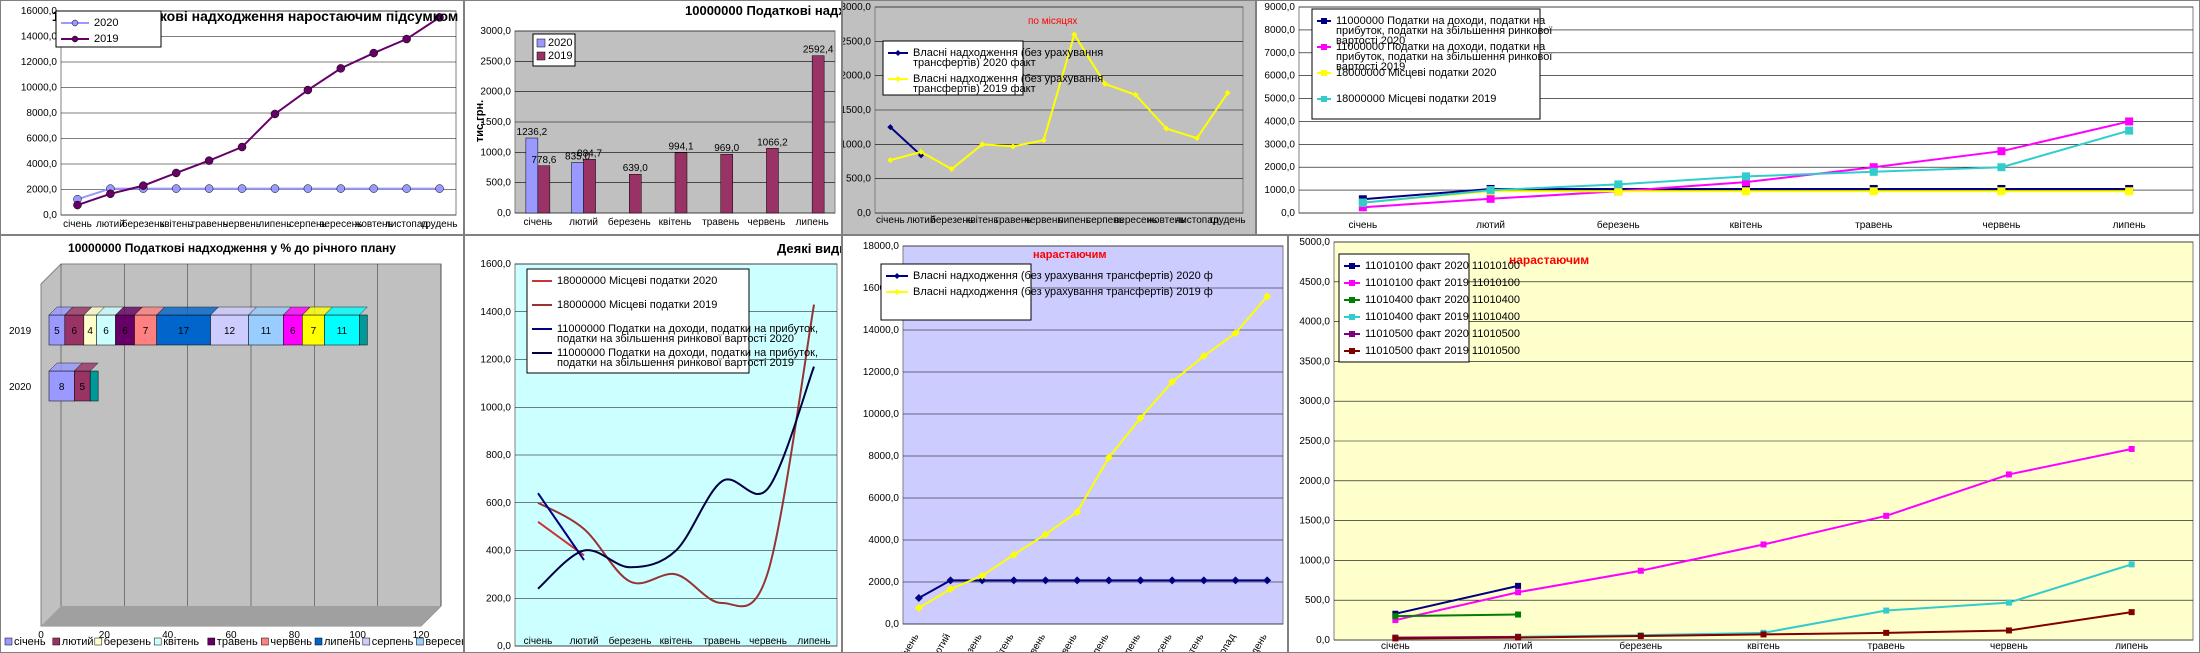 This screenshot has height=653, width=2200. I want to click on x-tick-label: квітень, so click(176, 224).